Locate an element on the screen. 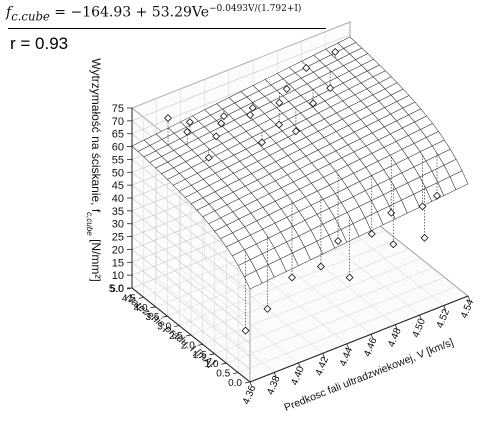 Image resolution: width=502 pixels, height=425 pixels. y-tick-label: 4.5 is located at coordinates (129, 298).